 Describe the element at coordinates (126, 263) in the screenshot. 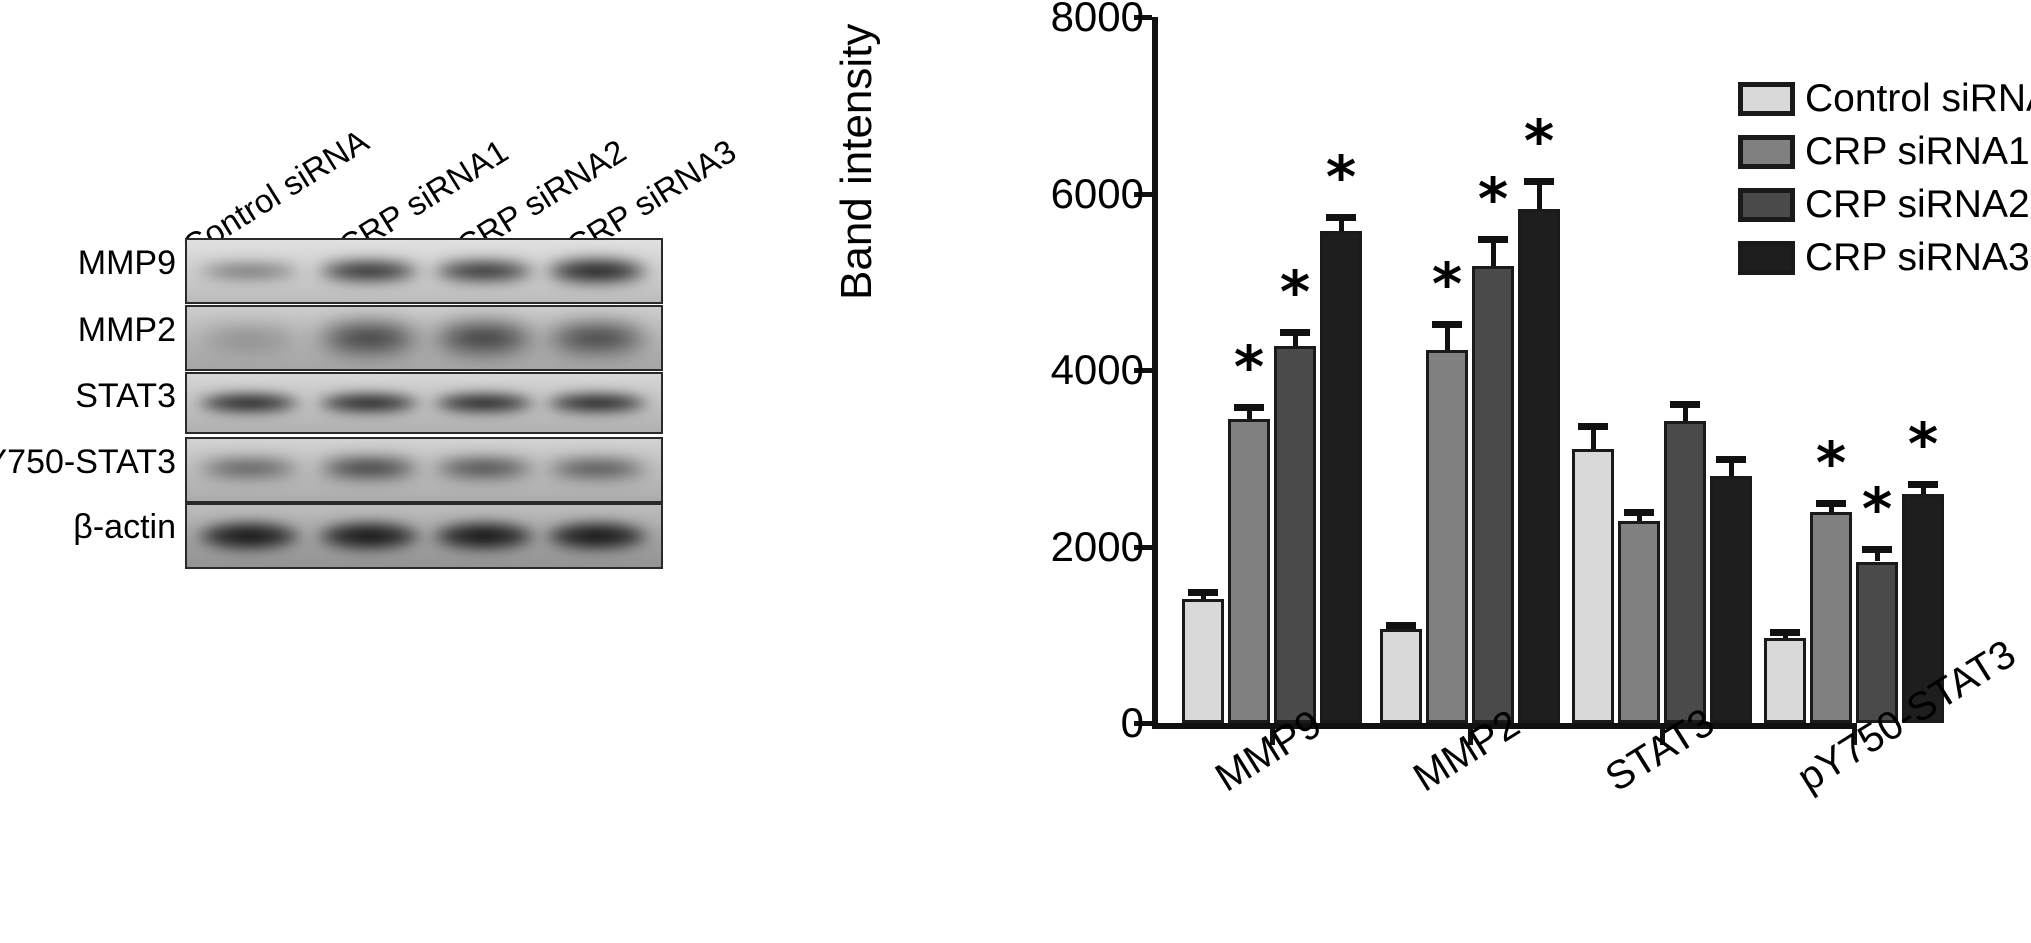

I see `blot-row-label: MMP9` at that location.